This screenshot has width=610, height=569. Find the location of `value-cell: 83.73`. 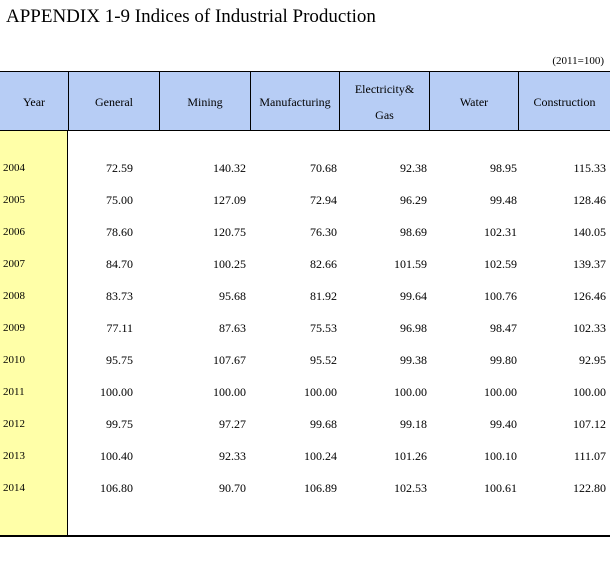

value-cell: 83.73 is located at coordinates (119, 296).